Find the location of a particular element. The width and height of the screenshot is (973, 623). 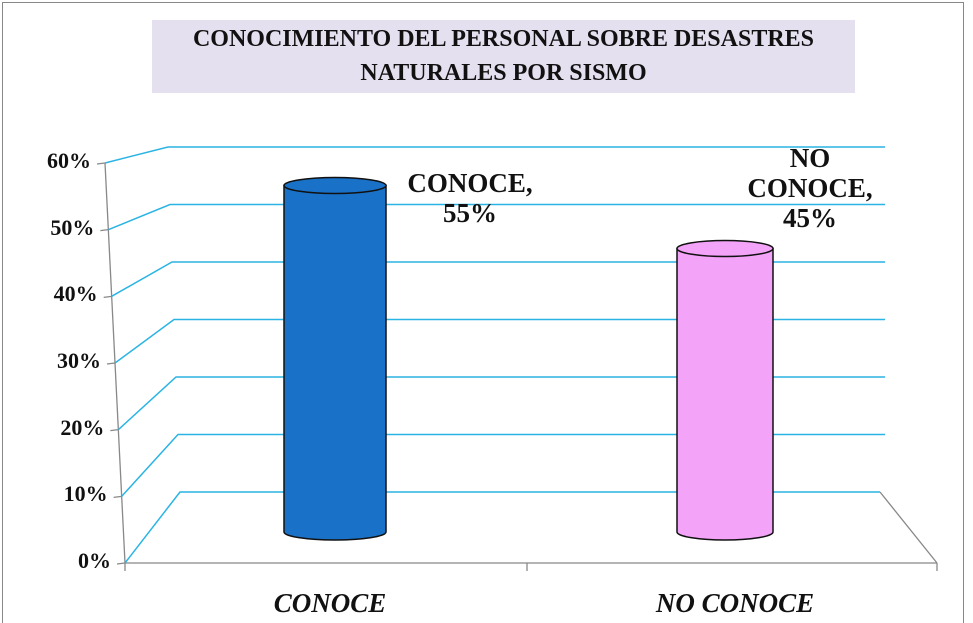

y-tick-label: 40% is located at coordinates (75, 294).